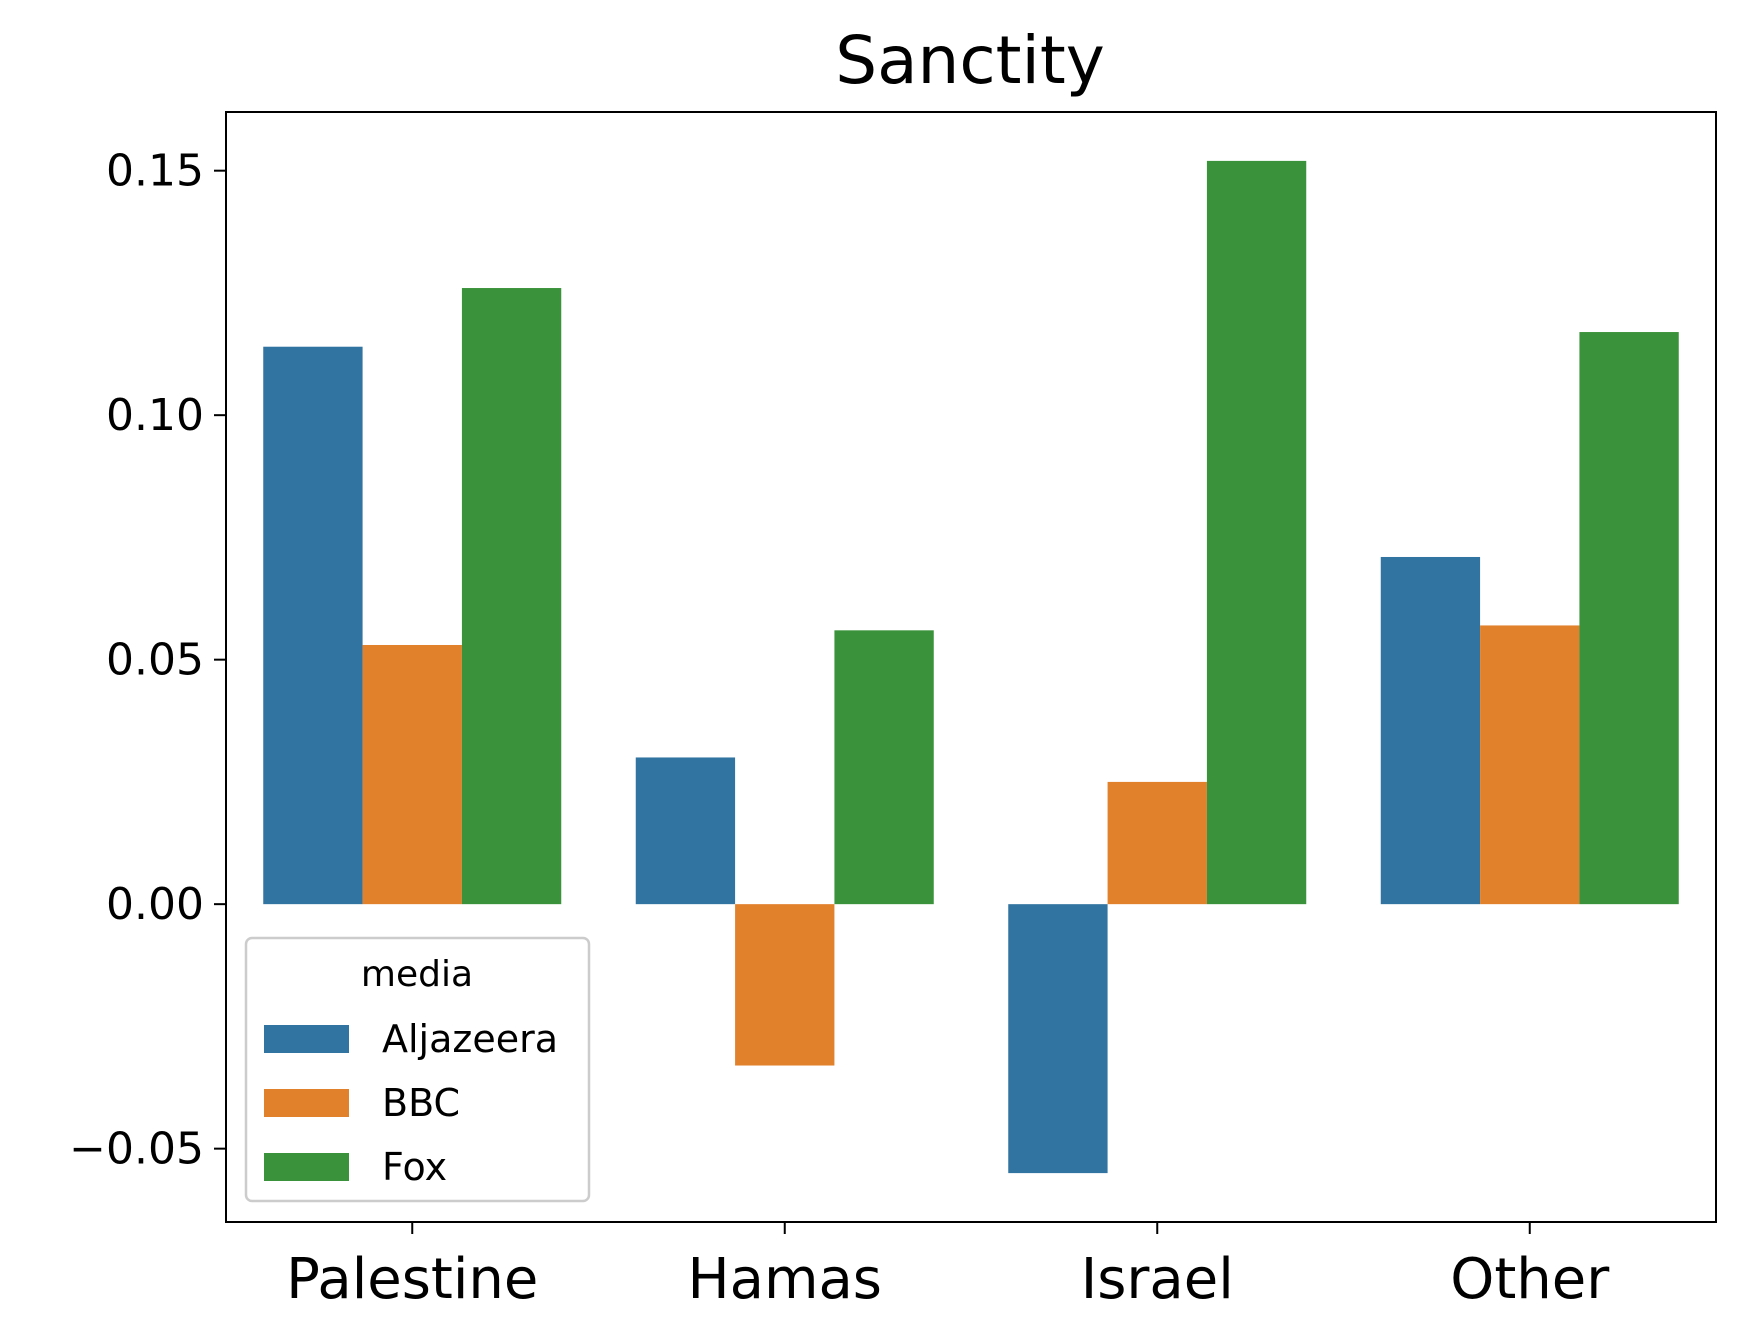 Image resolution: width=1743 pixels, height=1343 pixels. Describe the element at coordinates (884, 767) in the screenshot. I see `bar-hamas-fox` at that location.